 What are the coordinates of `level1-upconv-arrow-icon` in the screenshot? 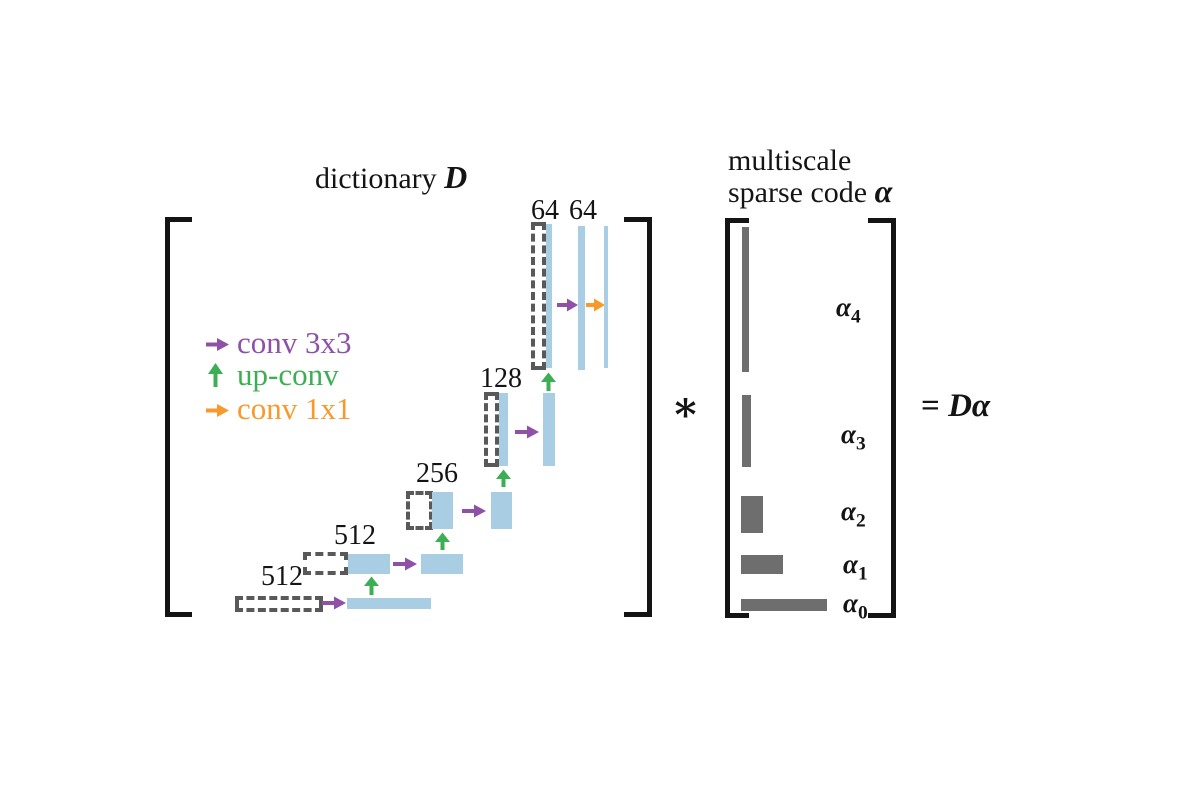 It's located at (371, 585).